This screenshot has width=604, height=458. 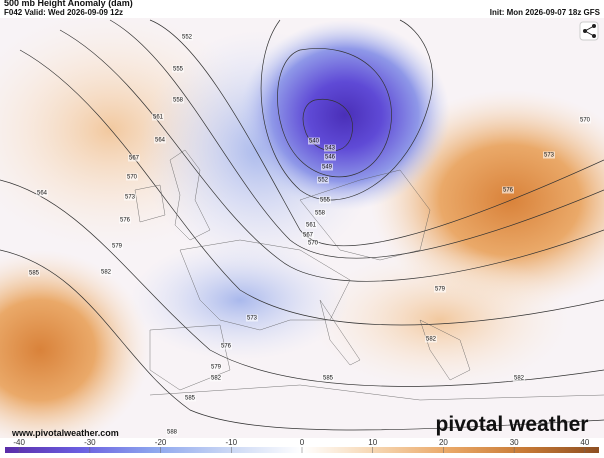 I want to click on contour-label: 588, so click(x=172, y=433).